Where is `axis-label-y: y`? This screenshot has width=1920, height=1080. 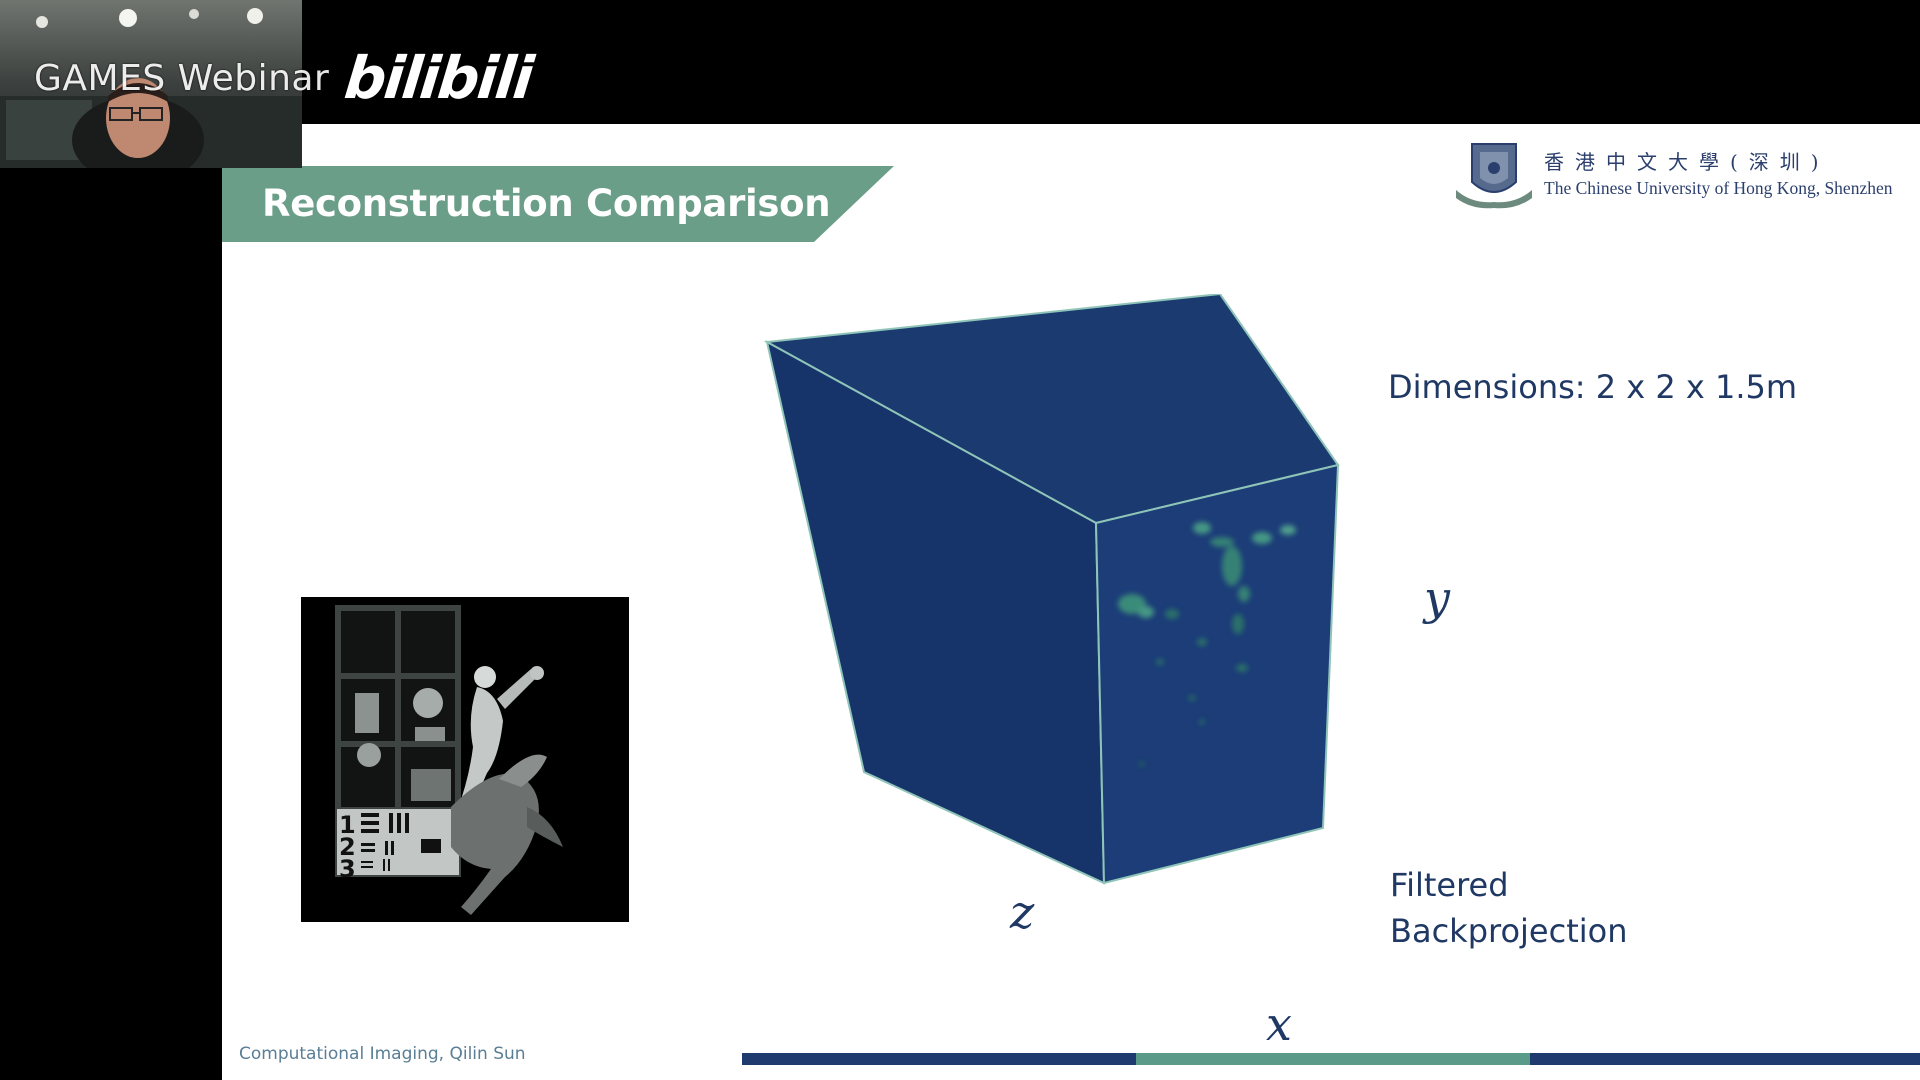
axis-label-y: y is located at coordinates (1436, 598).